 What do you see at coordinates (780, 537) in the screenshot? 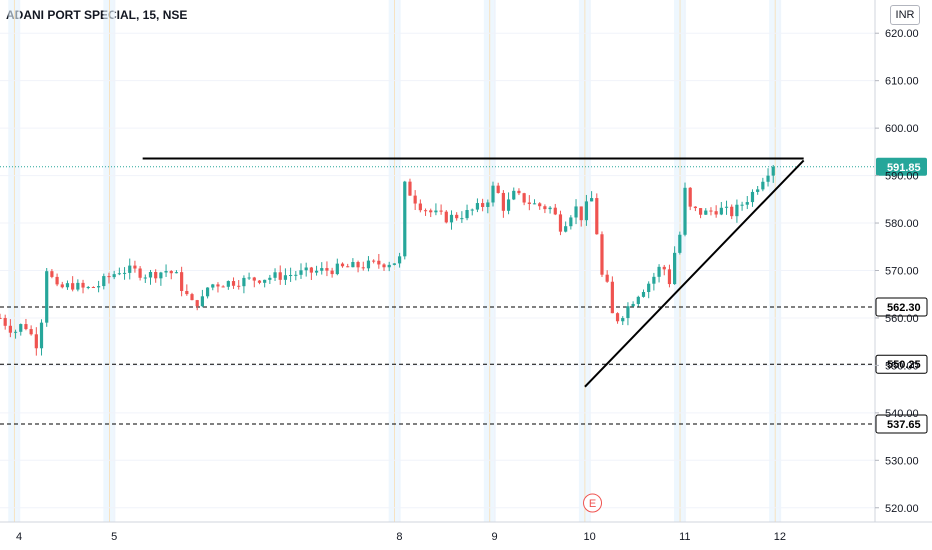
I see `time-tick-label: 12` at bounding box center [780, 537].